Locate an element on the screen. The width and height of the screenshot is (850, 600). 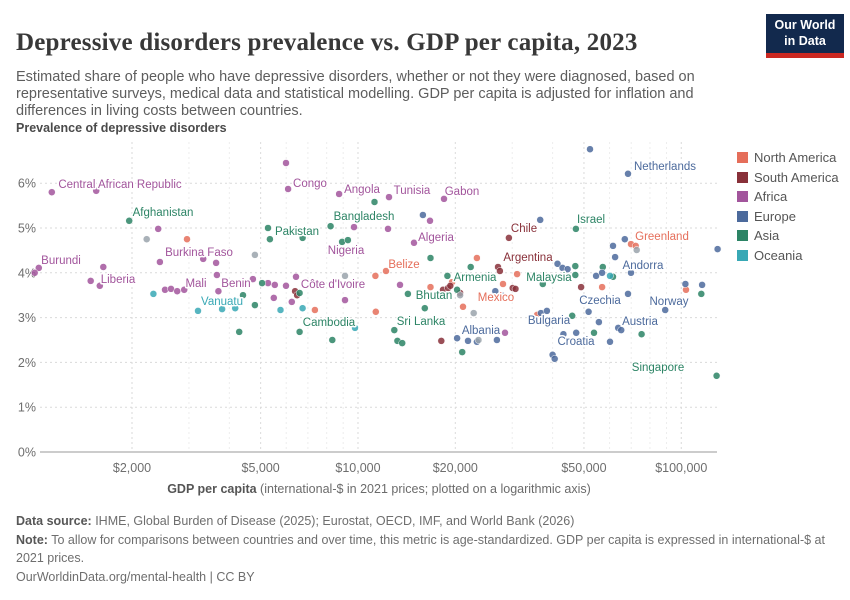
country-label: Sri Lanka is located at coordinates (421, 322).